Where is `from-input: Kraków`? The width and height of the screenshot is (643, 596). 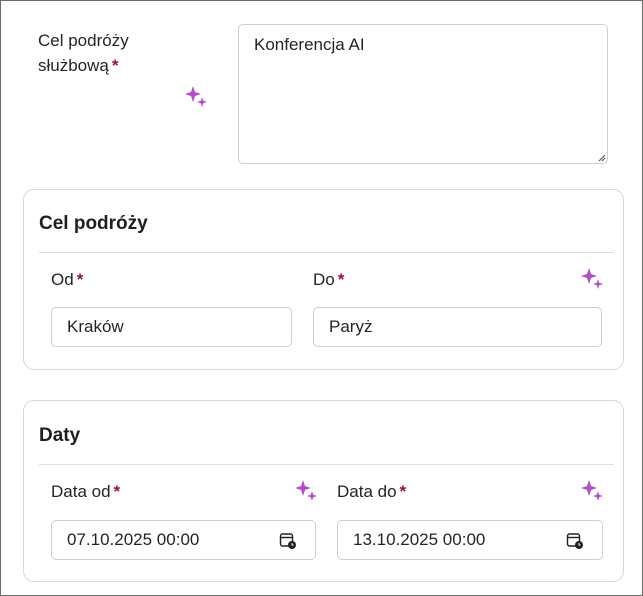 from-input: Kraków is located at coordinates (171, 327).